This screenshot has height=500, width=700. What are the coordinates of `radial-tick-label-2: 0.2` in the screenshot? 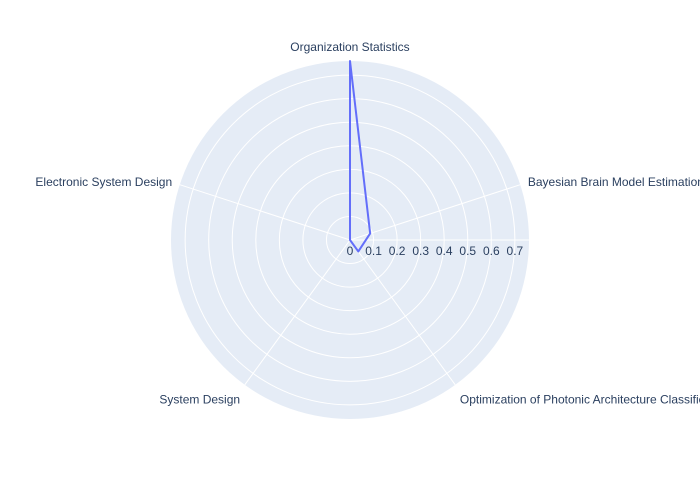 It's located at (397, 251).